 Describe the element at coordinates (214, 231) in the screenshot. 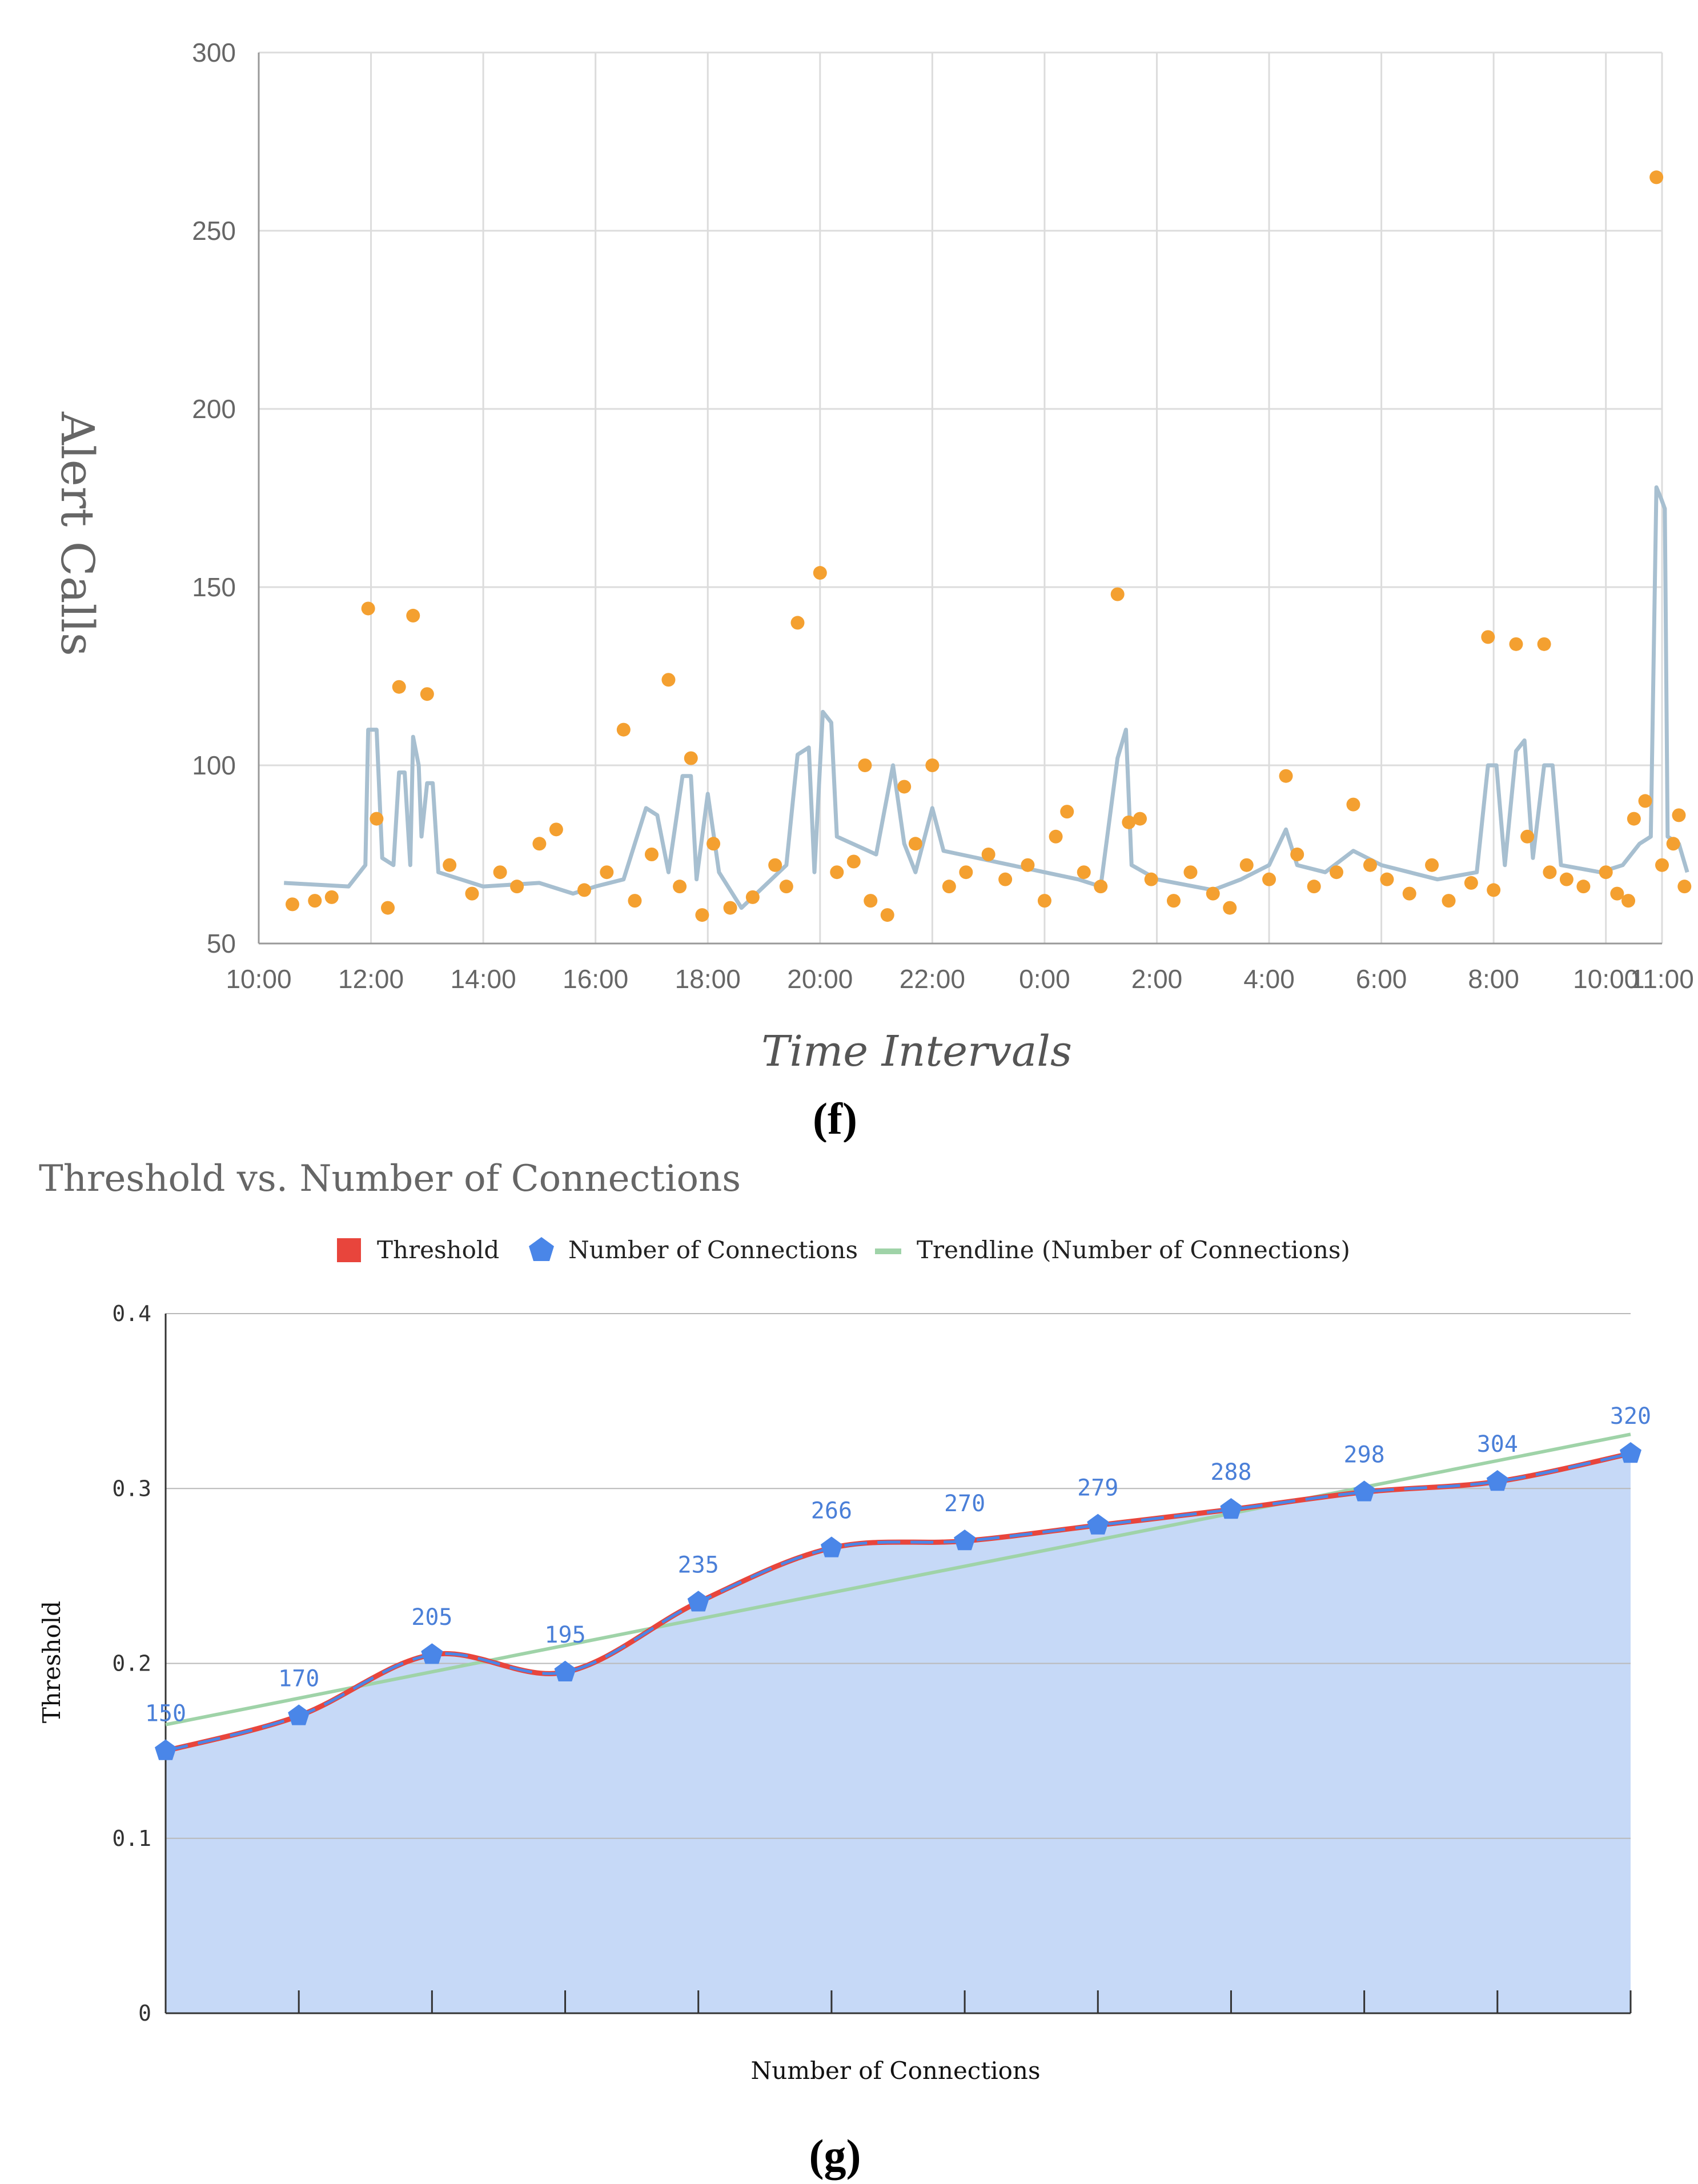

I see `chart-f-y-tick-label: 250` at that location.